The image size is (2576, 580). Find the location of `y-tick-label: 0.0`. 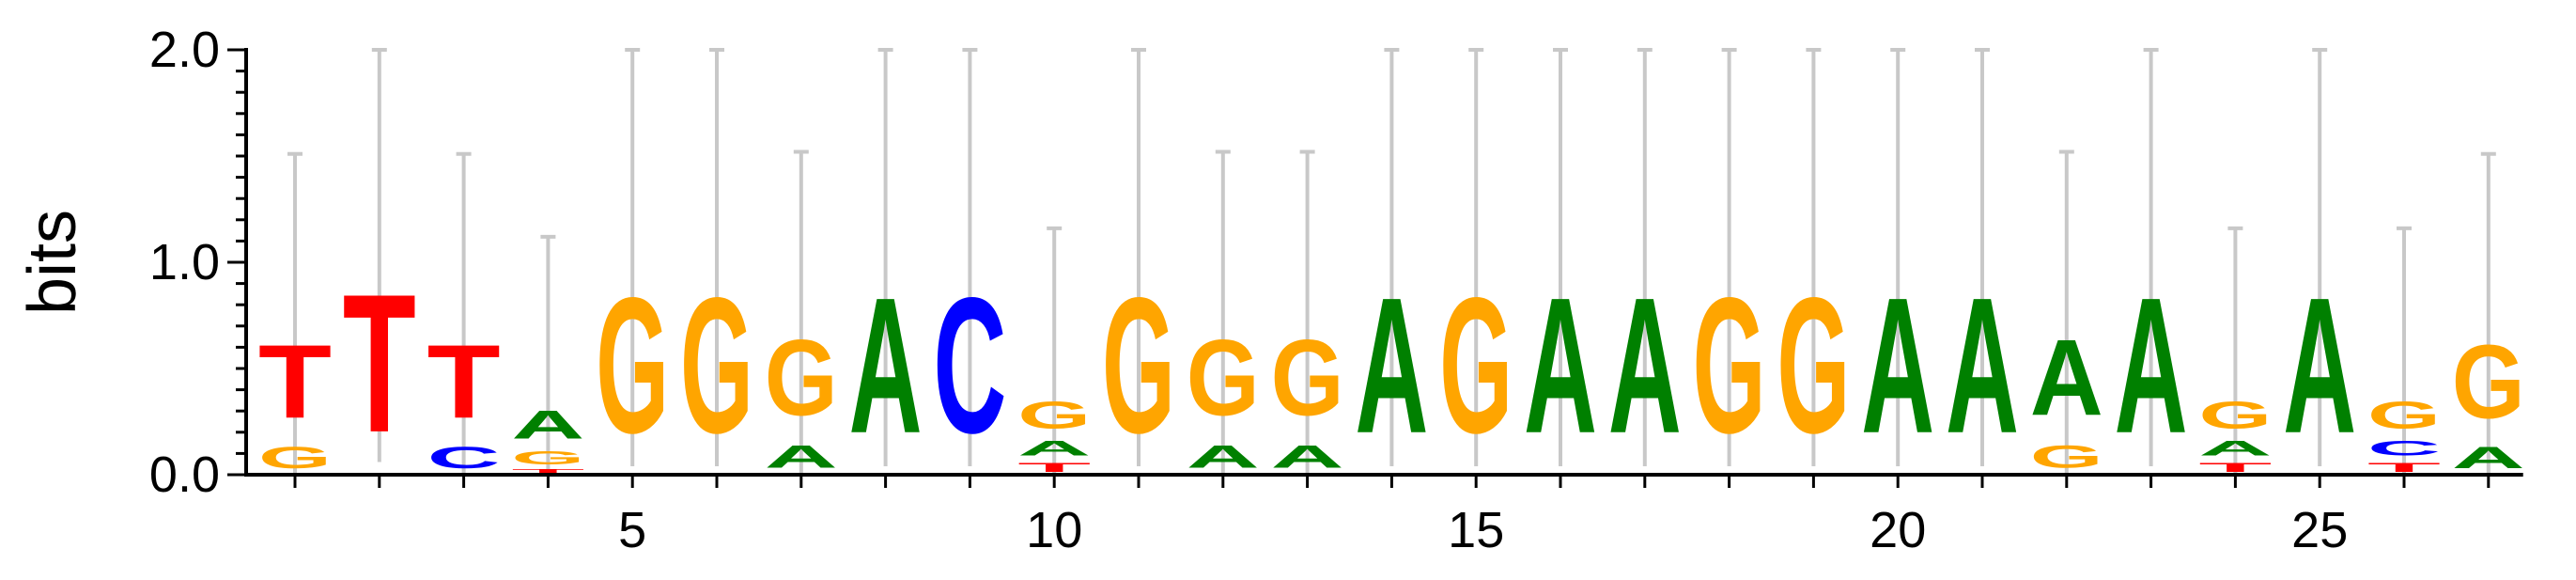

y-tick-label: 0.0 is located at coordinates (184, 475).